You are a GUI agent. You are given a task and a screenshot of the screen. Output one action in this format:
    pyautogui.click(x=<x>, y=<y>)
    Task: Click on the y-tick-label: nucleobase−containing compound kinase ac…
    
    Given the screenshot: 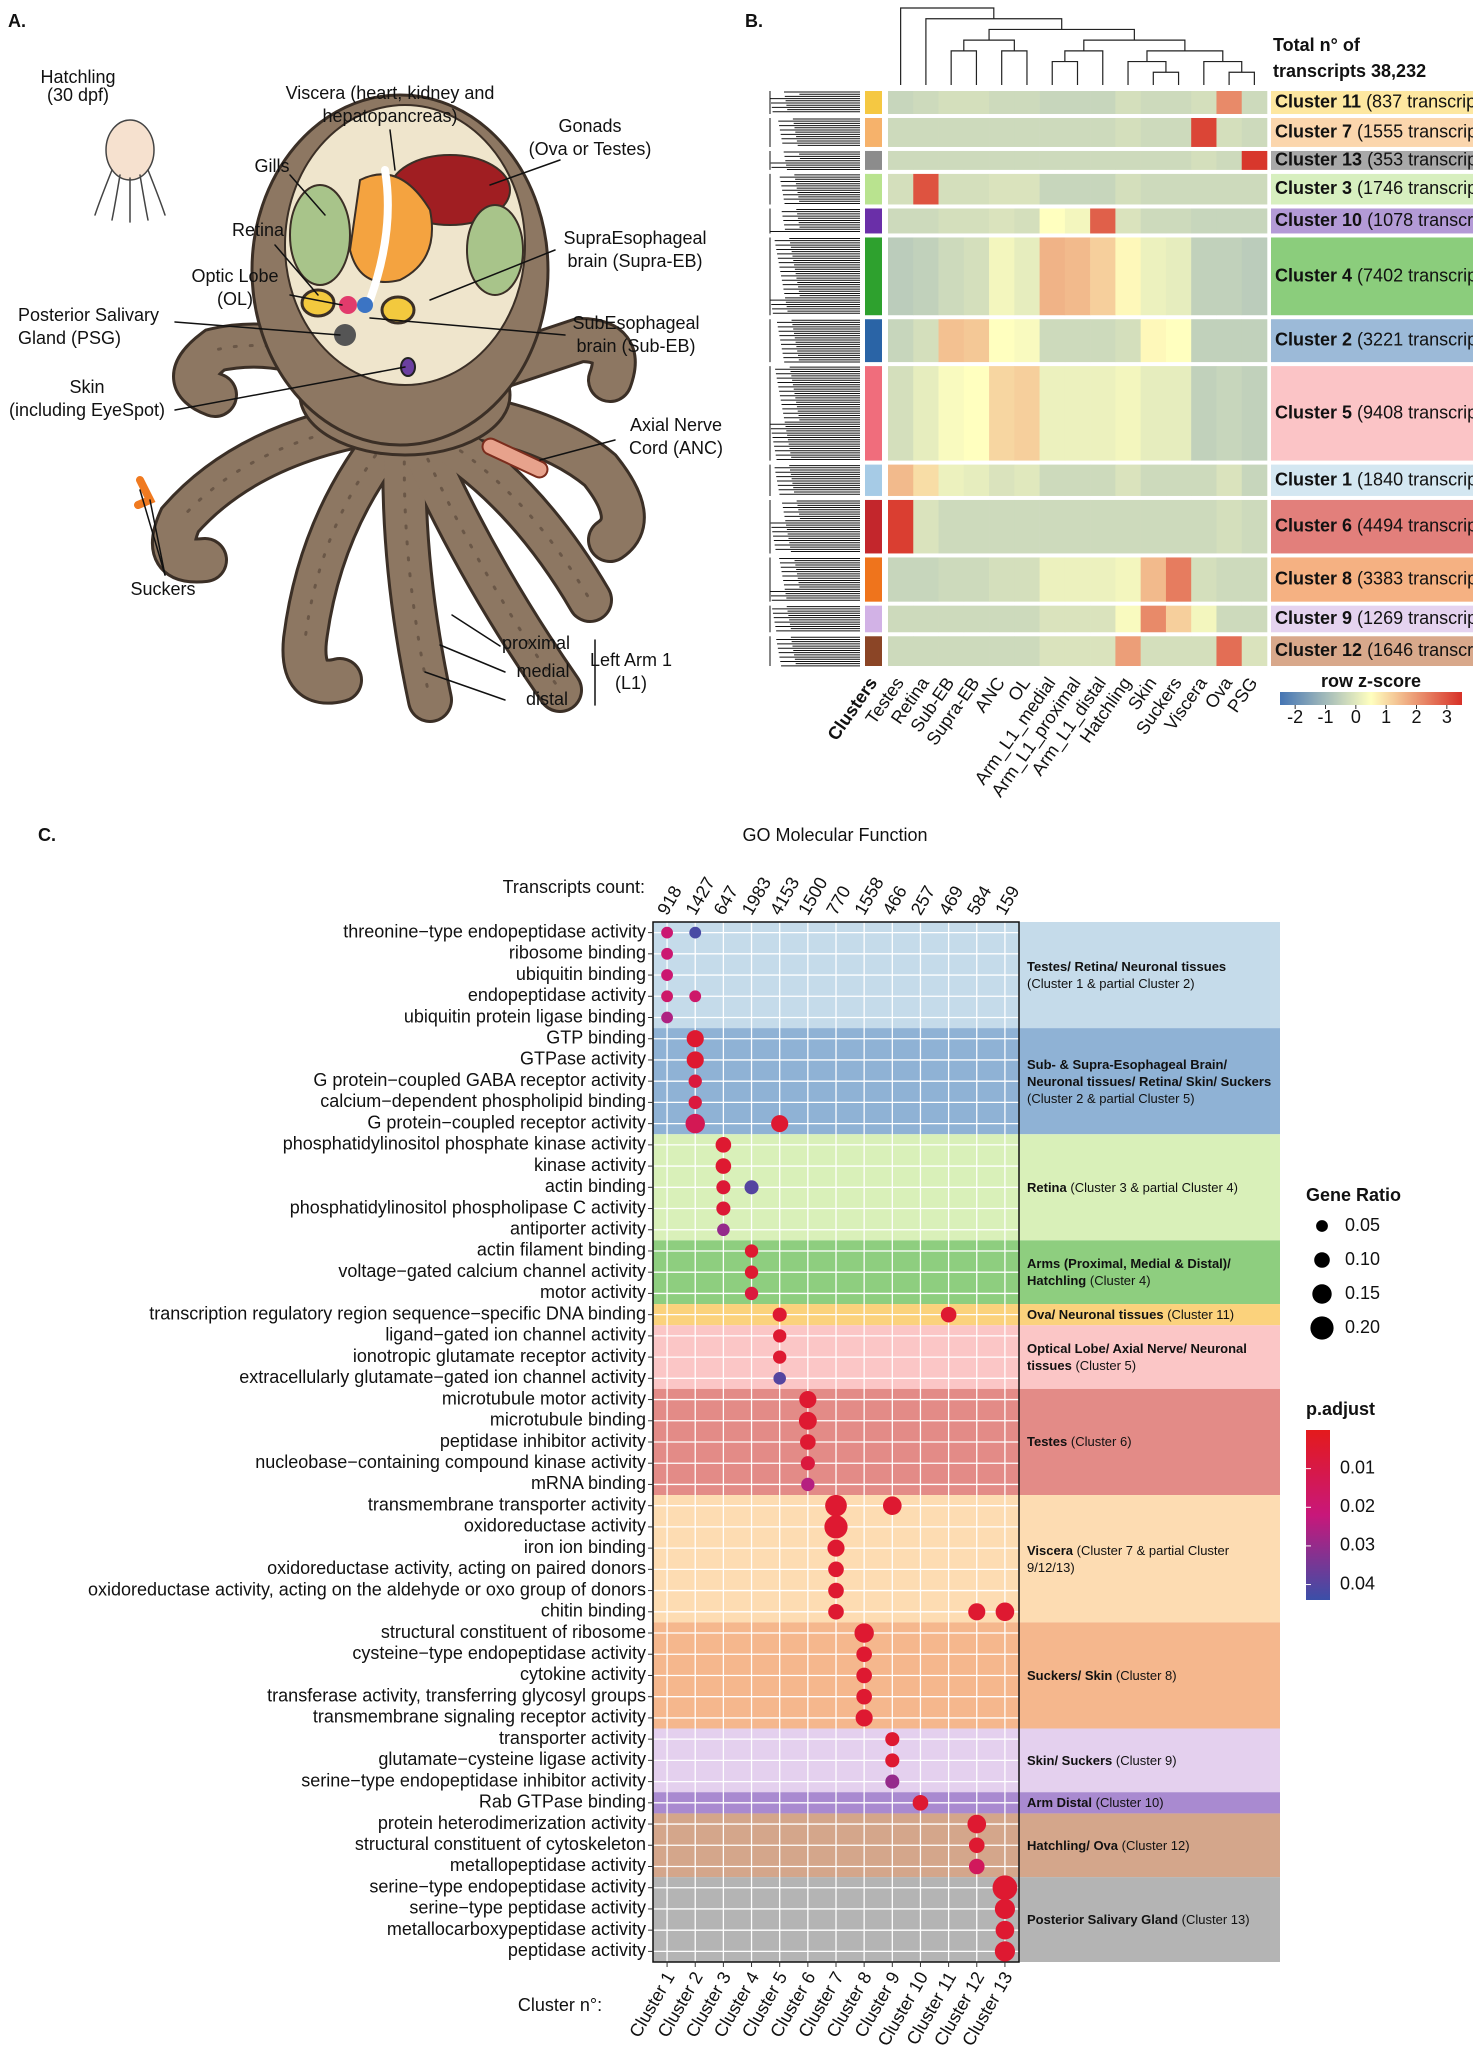 What is the action you would take?
    pyautogui.click(x=450, y=1462)
    